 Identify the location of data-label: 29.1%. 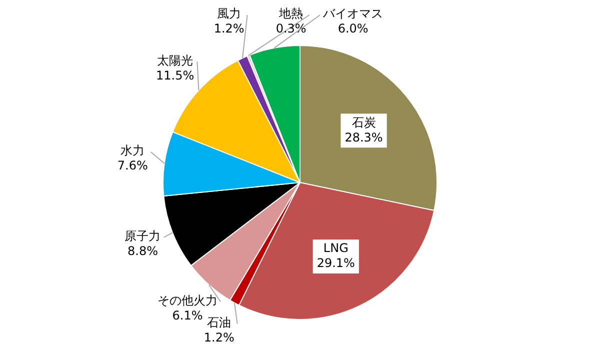
(335, 263).